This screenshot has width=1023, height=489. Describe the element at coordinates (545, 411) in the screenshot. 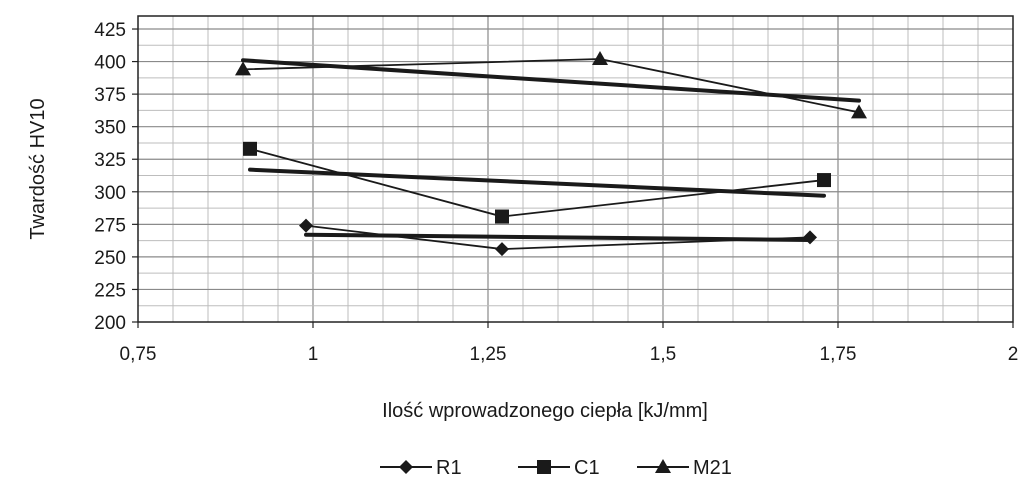

I see `x-axis-label: Ilość wprowadzonego ciepła [kJ/mm]` at that location.